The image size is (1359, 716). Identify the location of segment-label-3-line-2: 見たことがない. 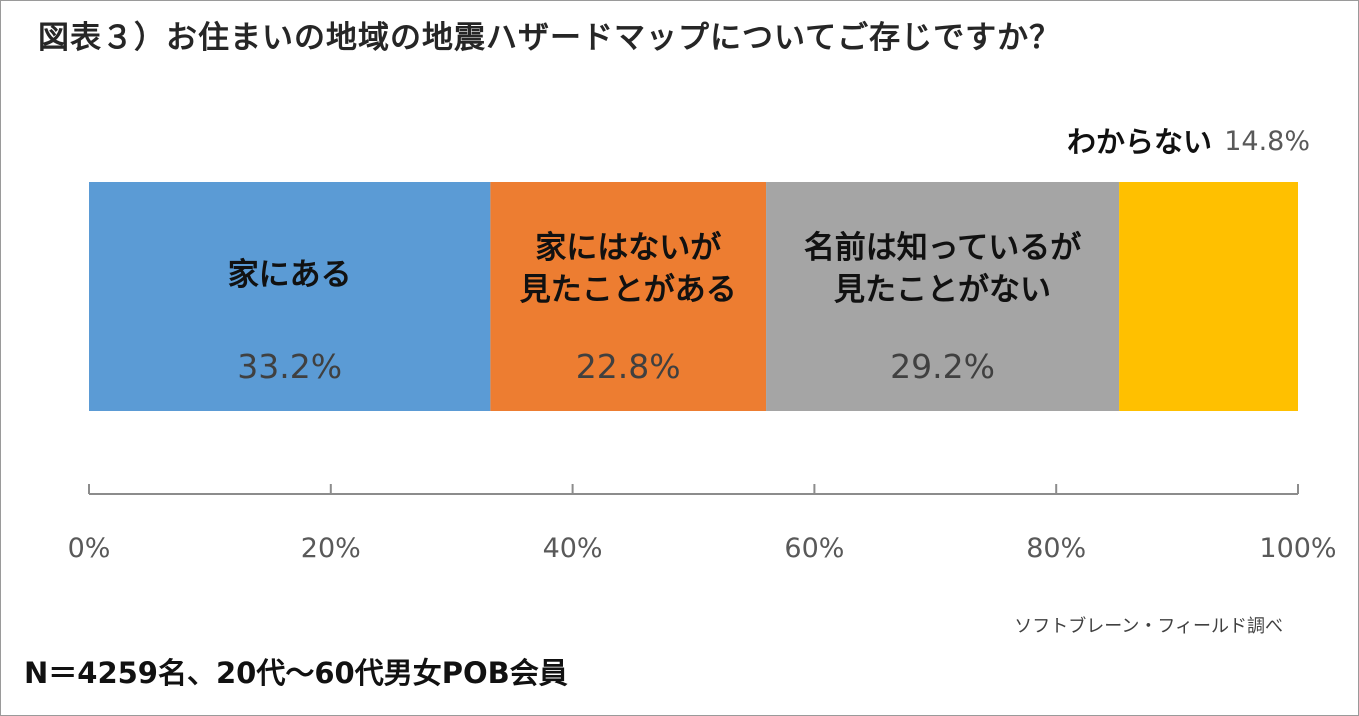
(942, 290).